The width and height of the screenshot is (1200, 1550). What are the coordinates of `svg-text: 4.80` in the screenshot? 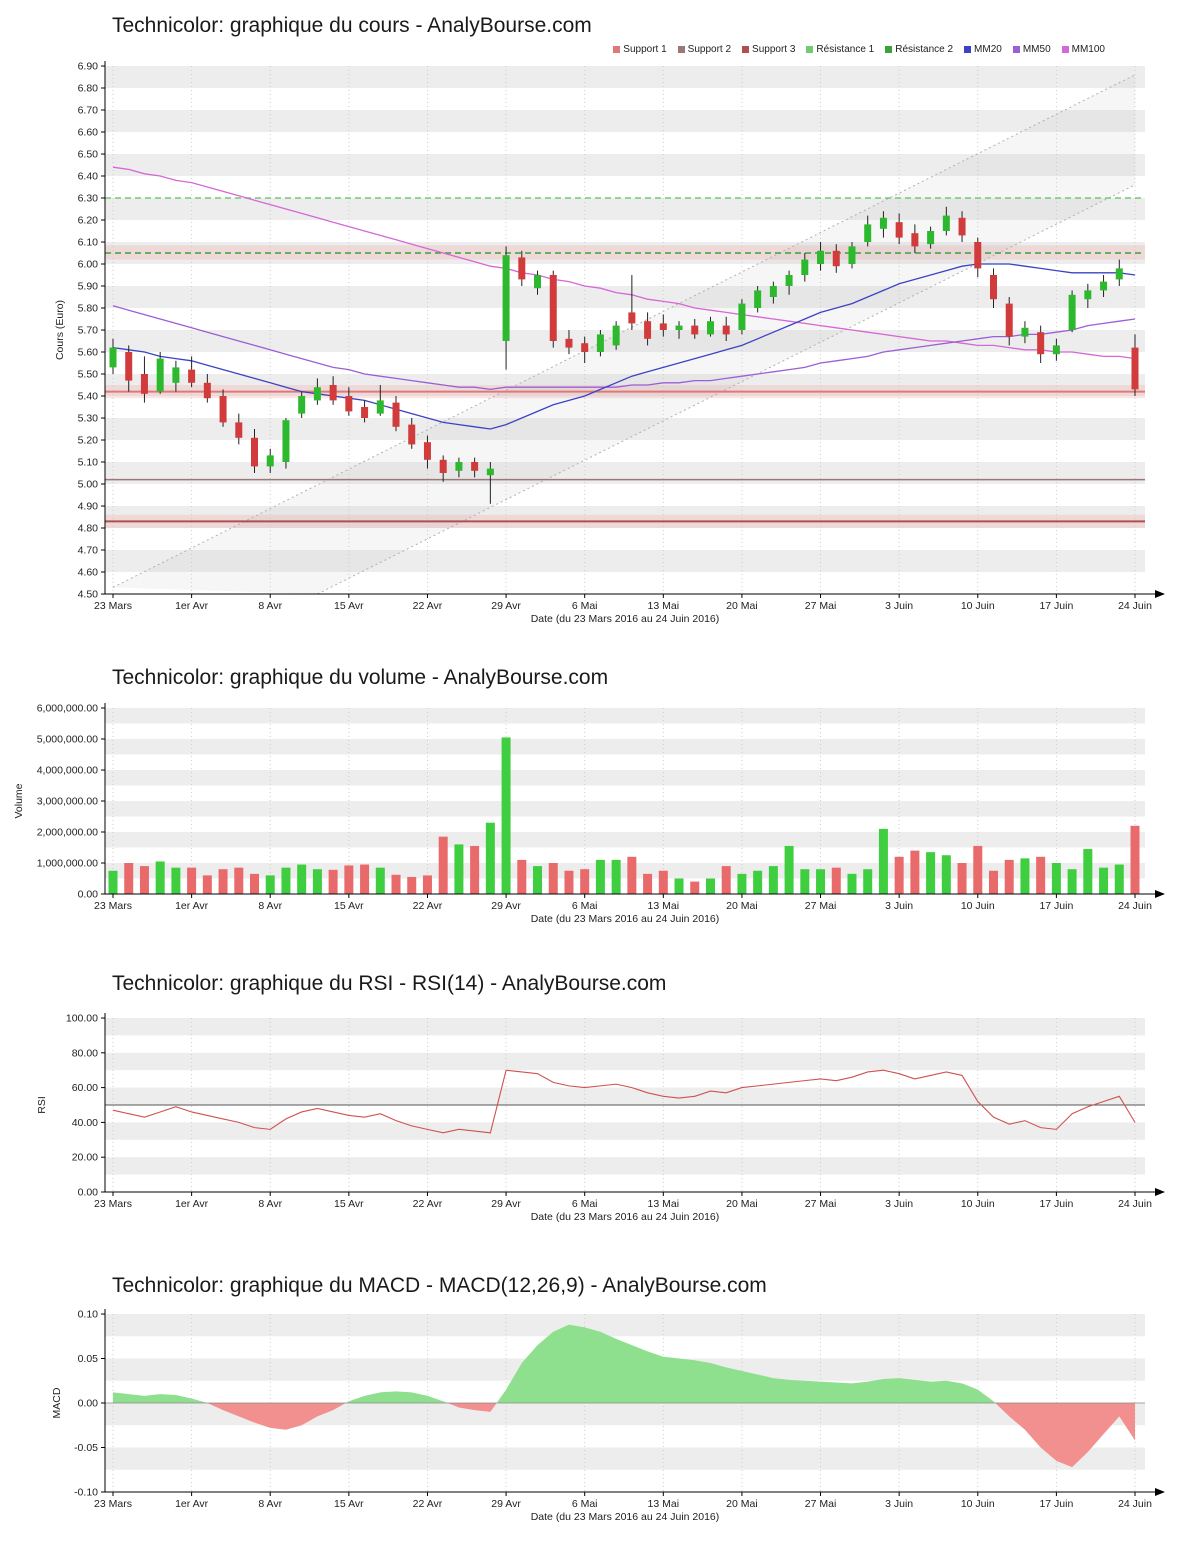 It's located at (88, 529).